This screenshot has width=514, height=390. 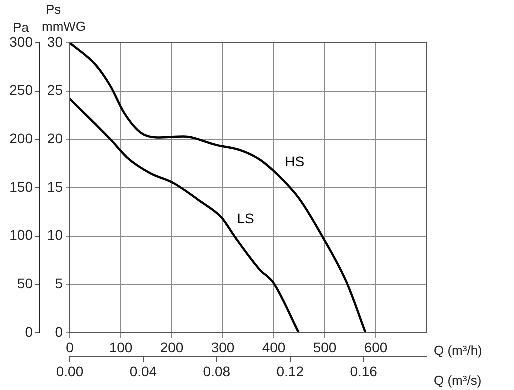 What do you see at coordinates (22, 186) in the screenshot?
I see `y2-tick-label: 150` at bounding box center [22, 186].